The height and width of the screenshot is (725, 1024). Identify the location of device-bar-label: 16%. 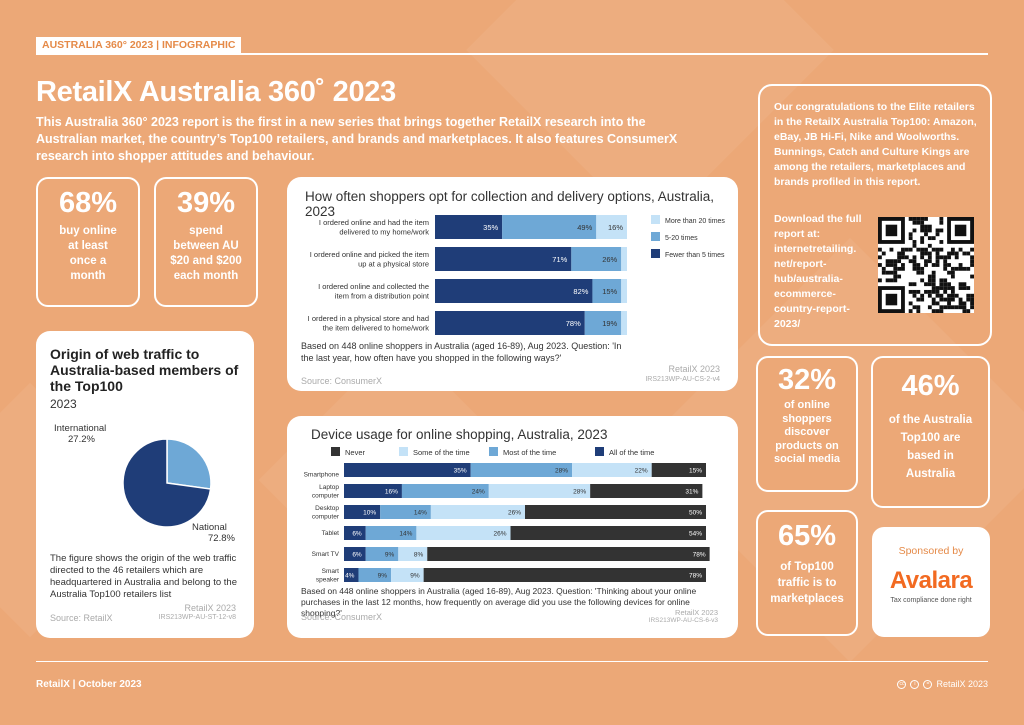
(391, 492).